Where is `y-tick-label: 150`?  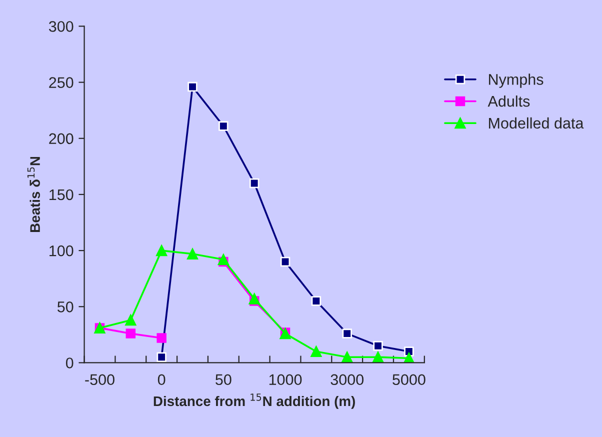 y-tick-label: 150 is located at coordinates (62, 194).